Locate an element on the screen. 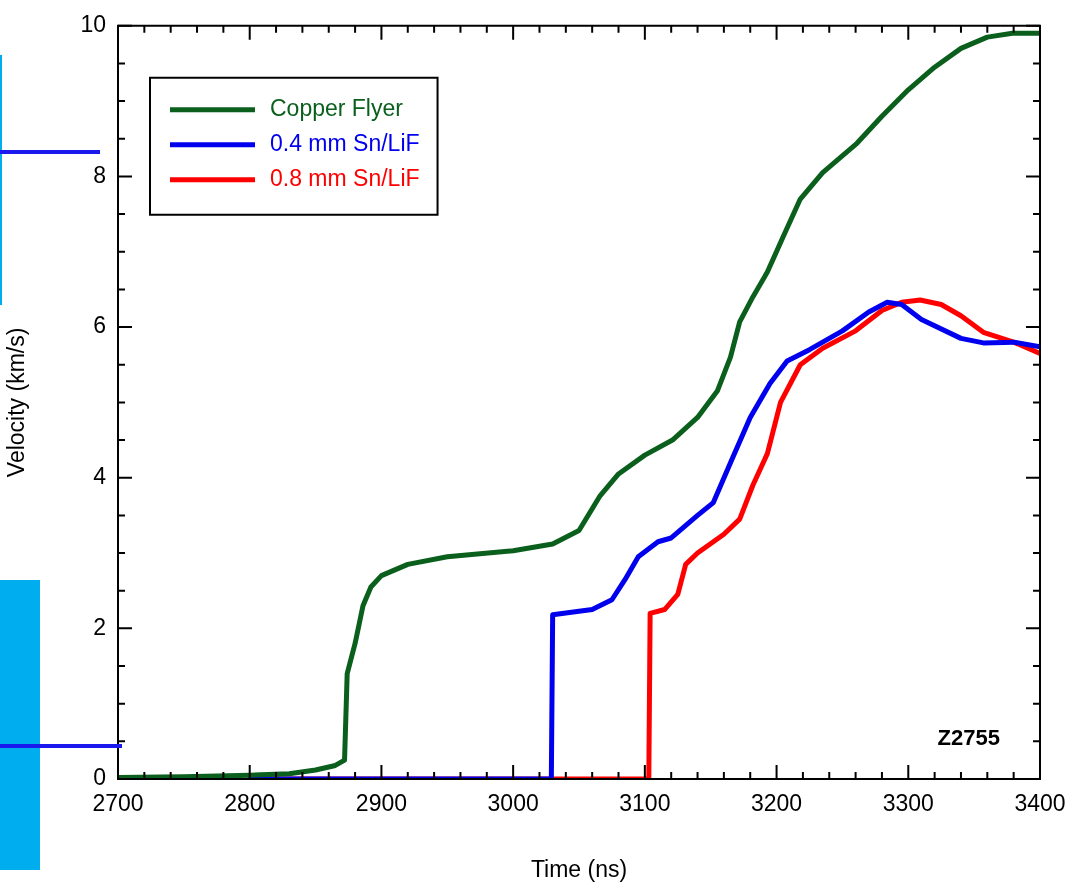  y-tick-label: 4 is located at coordinates (100, 476).